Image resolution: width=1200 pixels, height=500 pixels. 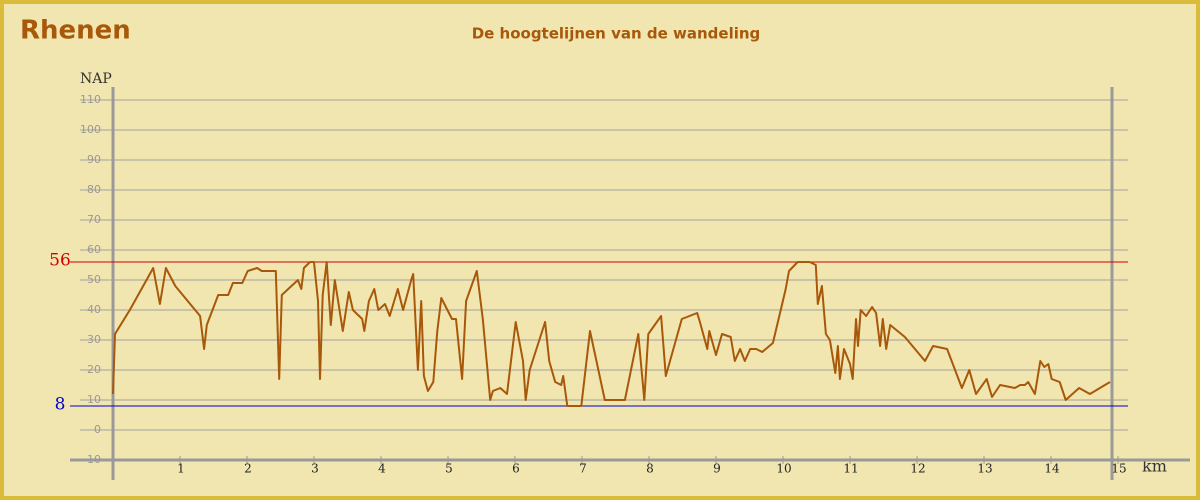 I want to click on y-tick-label: 60, so click(x=94, y=249).